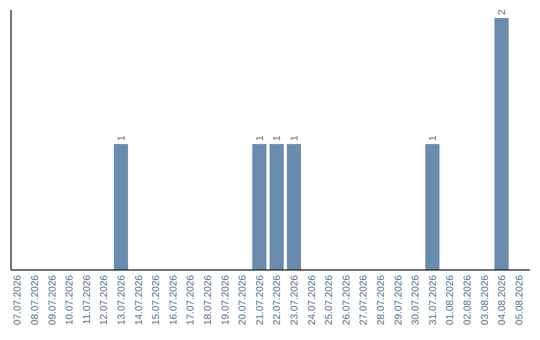 The width and height of the screenshot is (540, 340). I want to click on x-tick-label: 24.07.2026, so click(312, 300).